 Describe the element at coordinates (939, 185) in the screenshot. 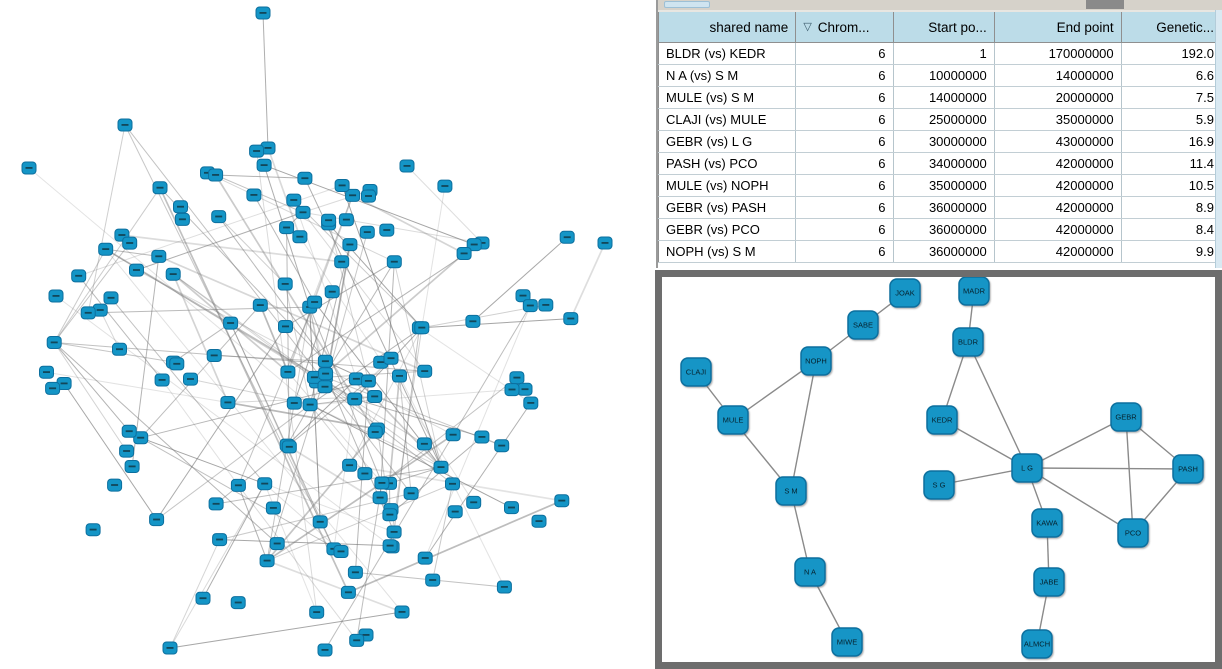

I see `table-row: MULE (vs) NOPH 6 35000000 42000000 10.5` at that location.